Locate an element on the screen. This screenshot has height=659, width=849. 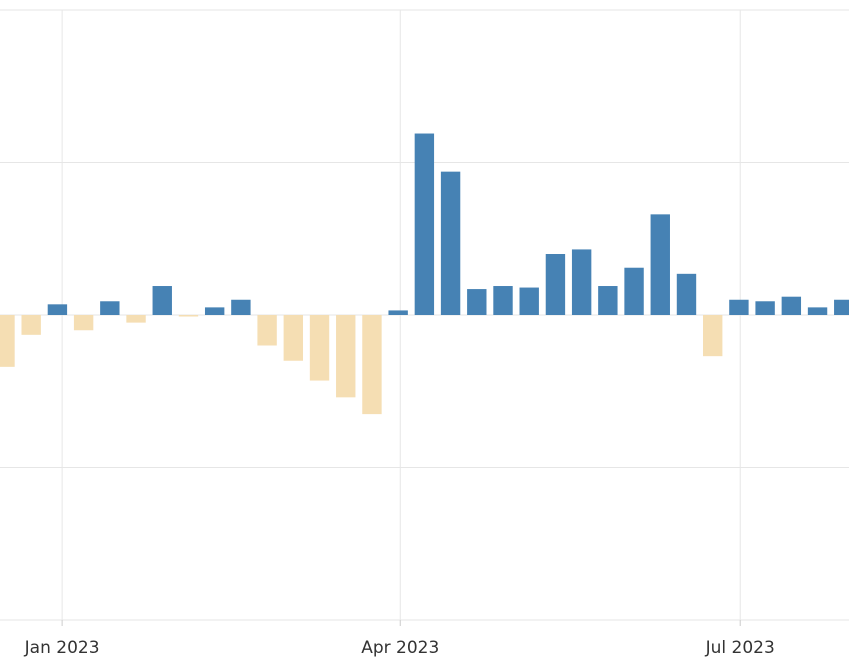
x-tick-label: Apr 2023 is located at coordinates (400, 648).